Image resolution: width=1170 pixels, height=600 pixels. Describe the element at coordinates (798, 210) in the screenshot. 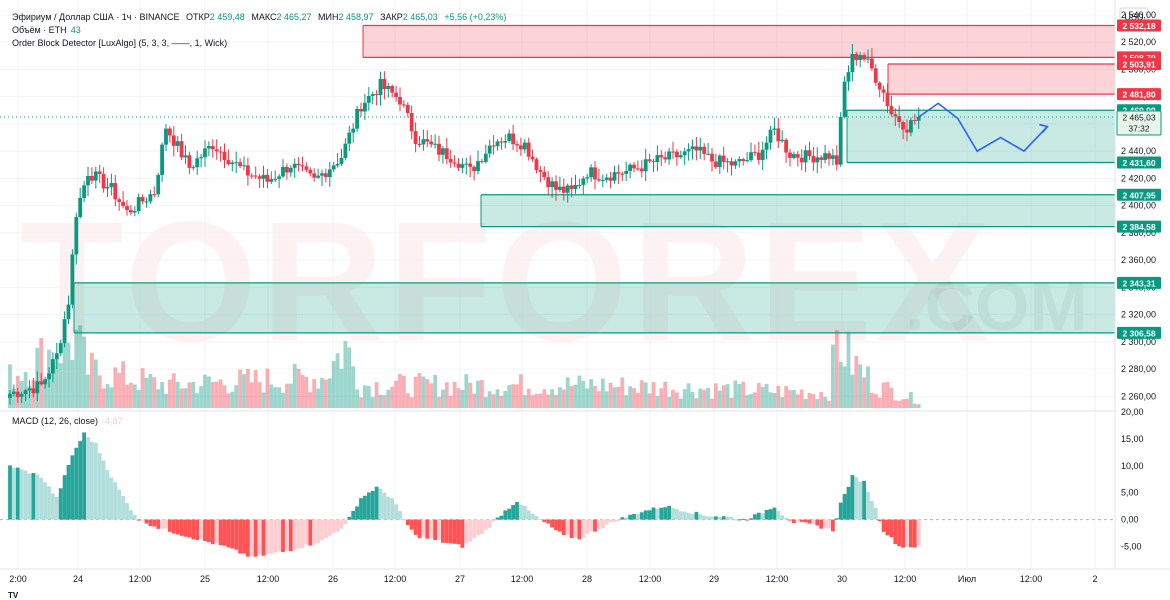

I see `order-block-zone-bullish` at that location.